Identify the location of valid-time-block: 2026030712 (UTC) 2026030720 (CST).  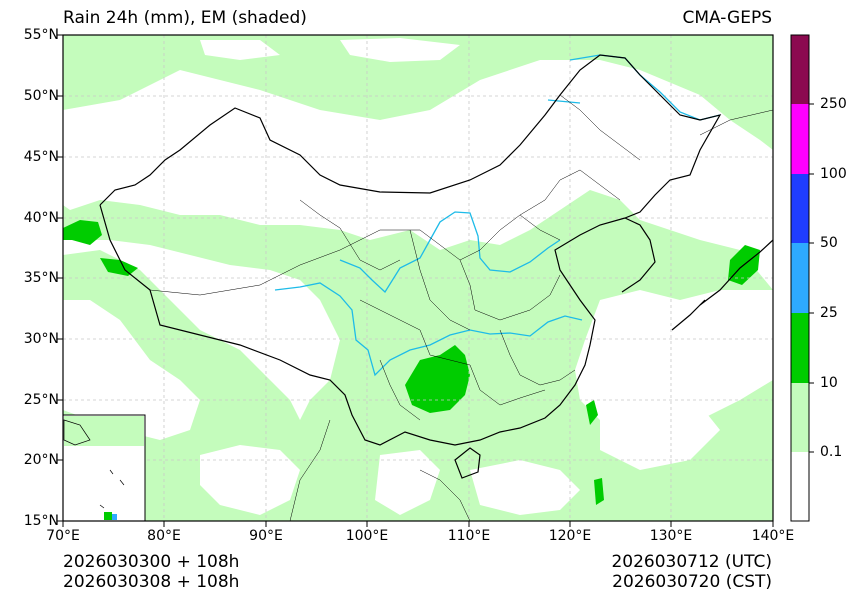
(691, 572).